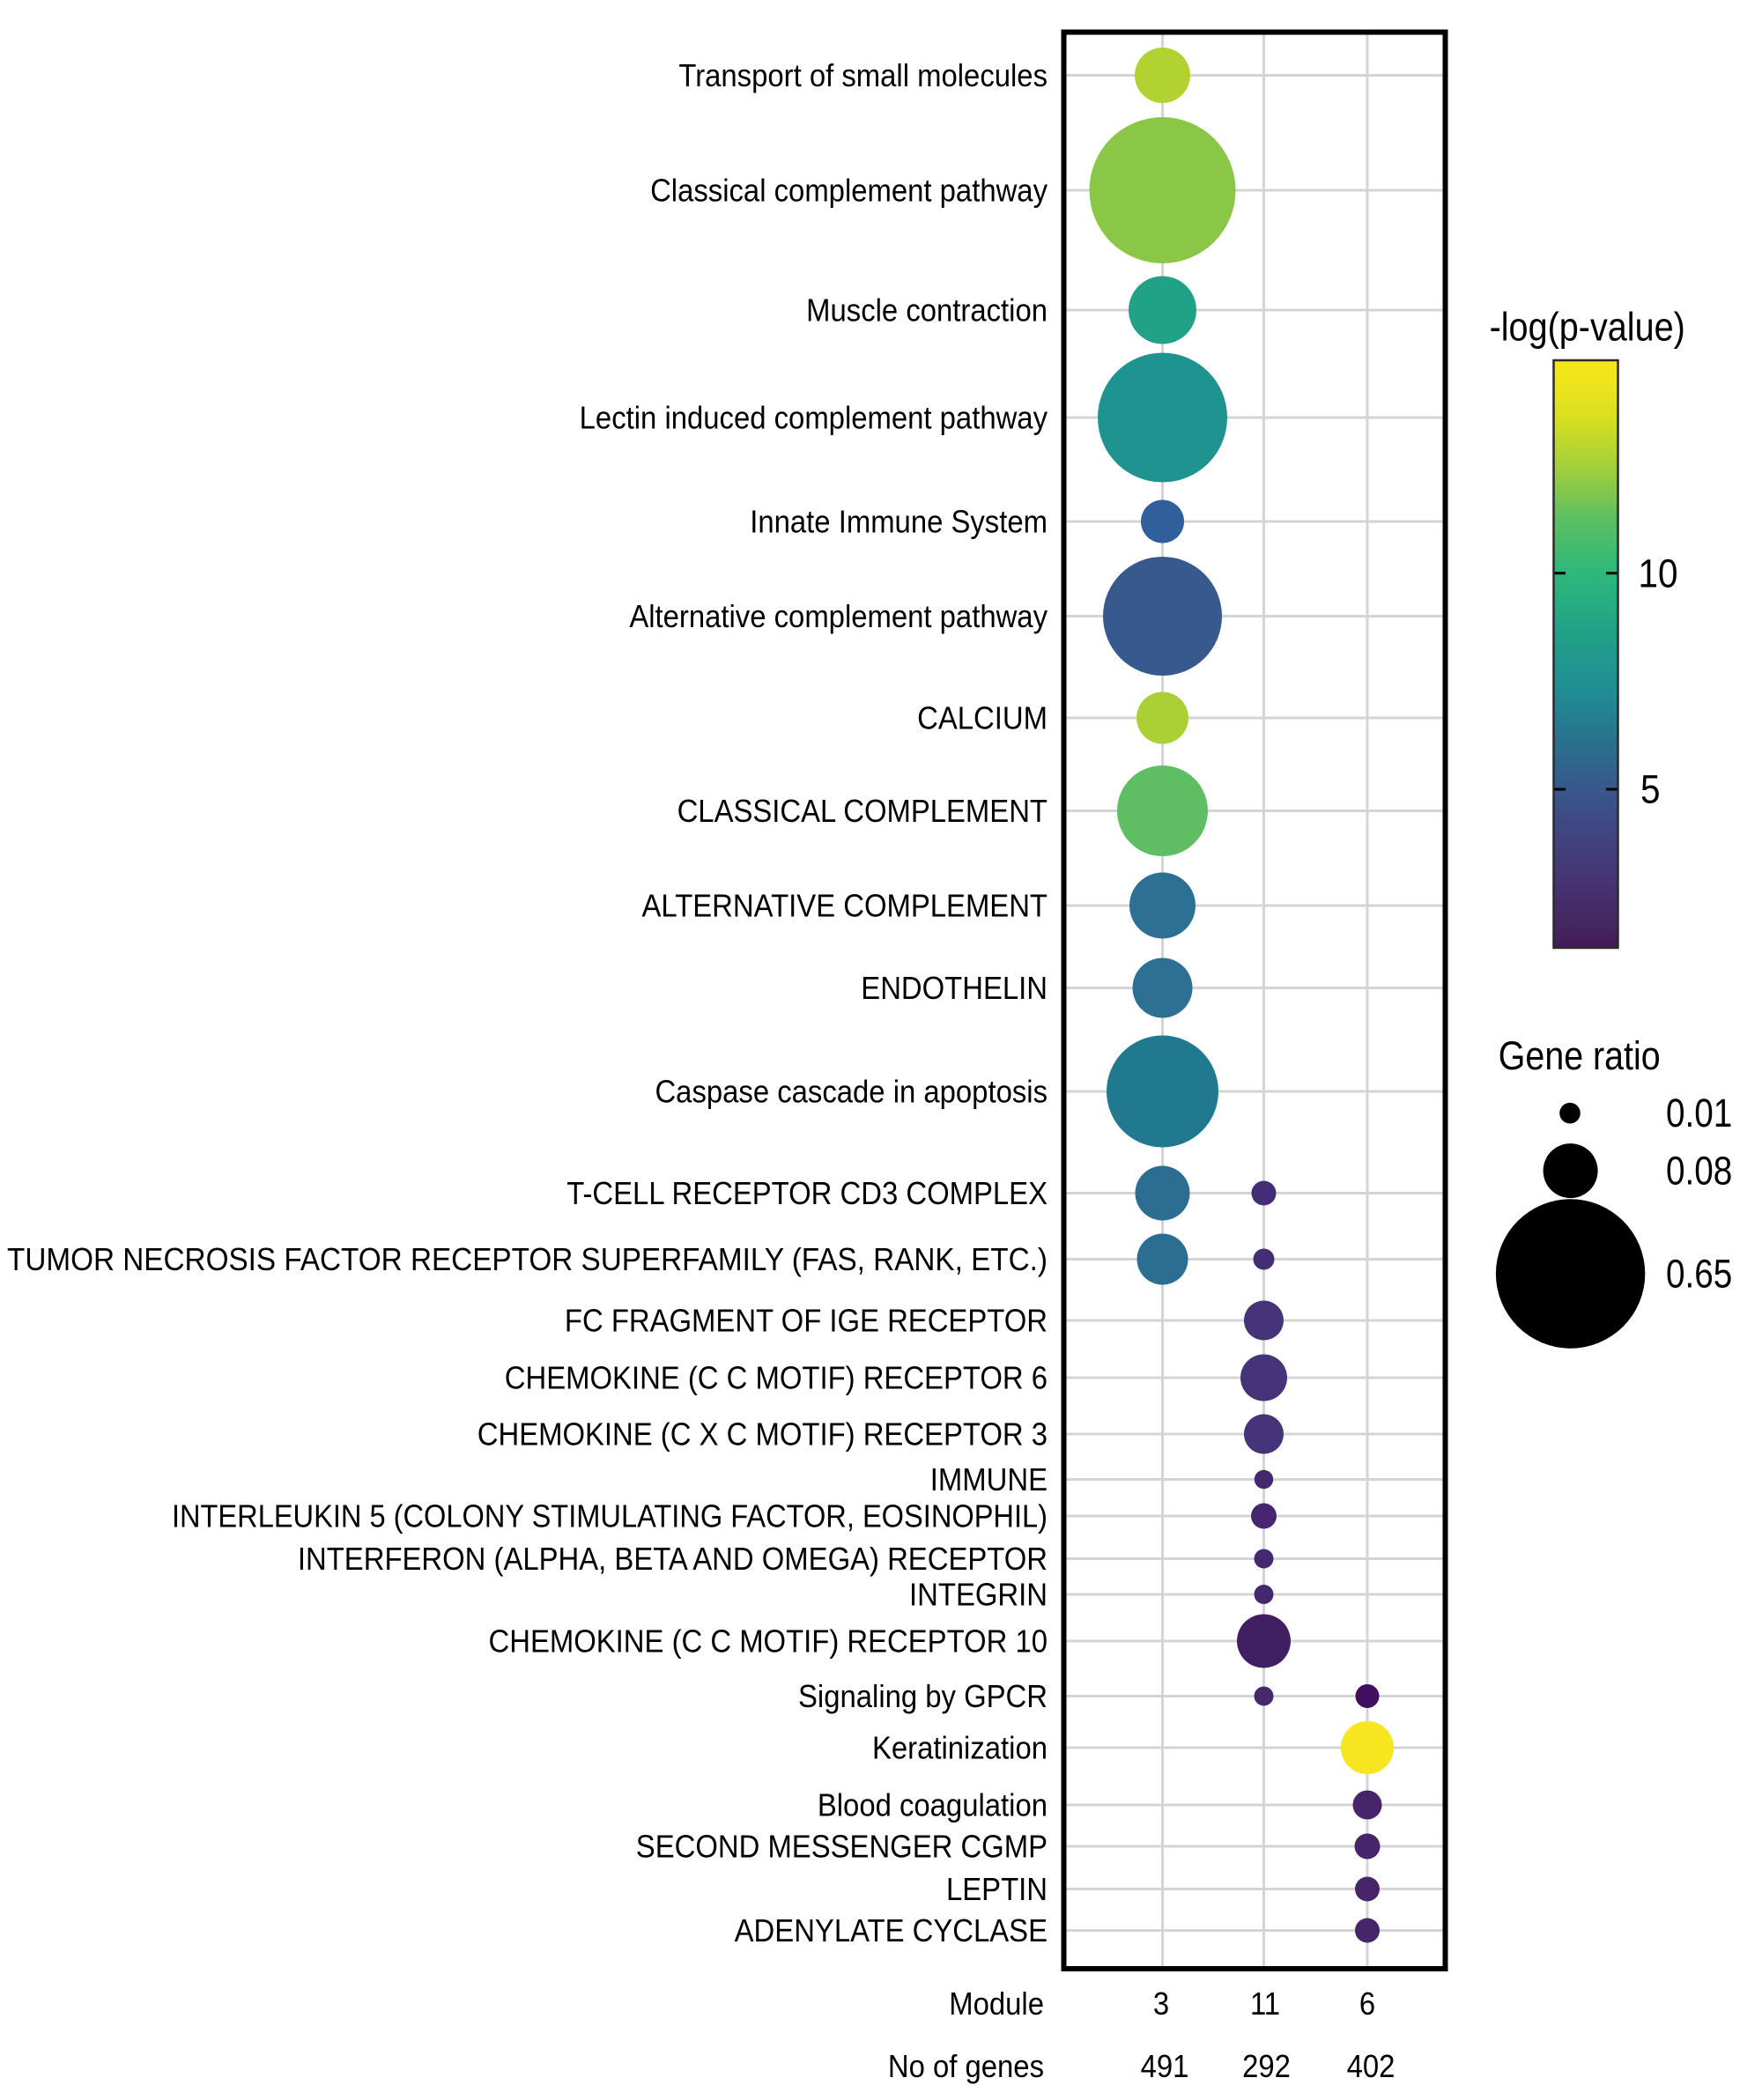  What do you see at coordinates (849, 191) in the screenshot?
I see `svg-text: Classical complement pathway` at bounding box center [849, 191].